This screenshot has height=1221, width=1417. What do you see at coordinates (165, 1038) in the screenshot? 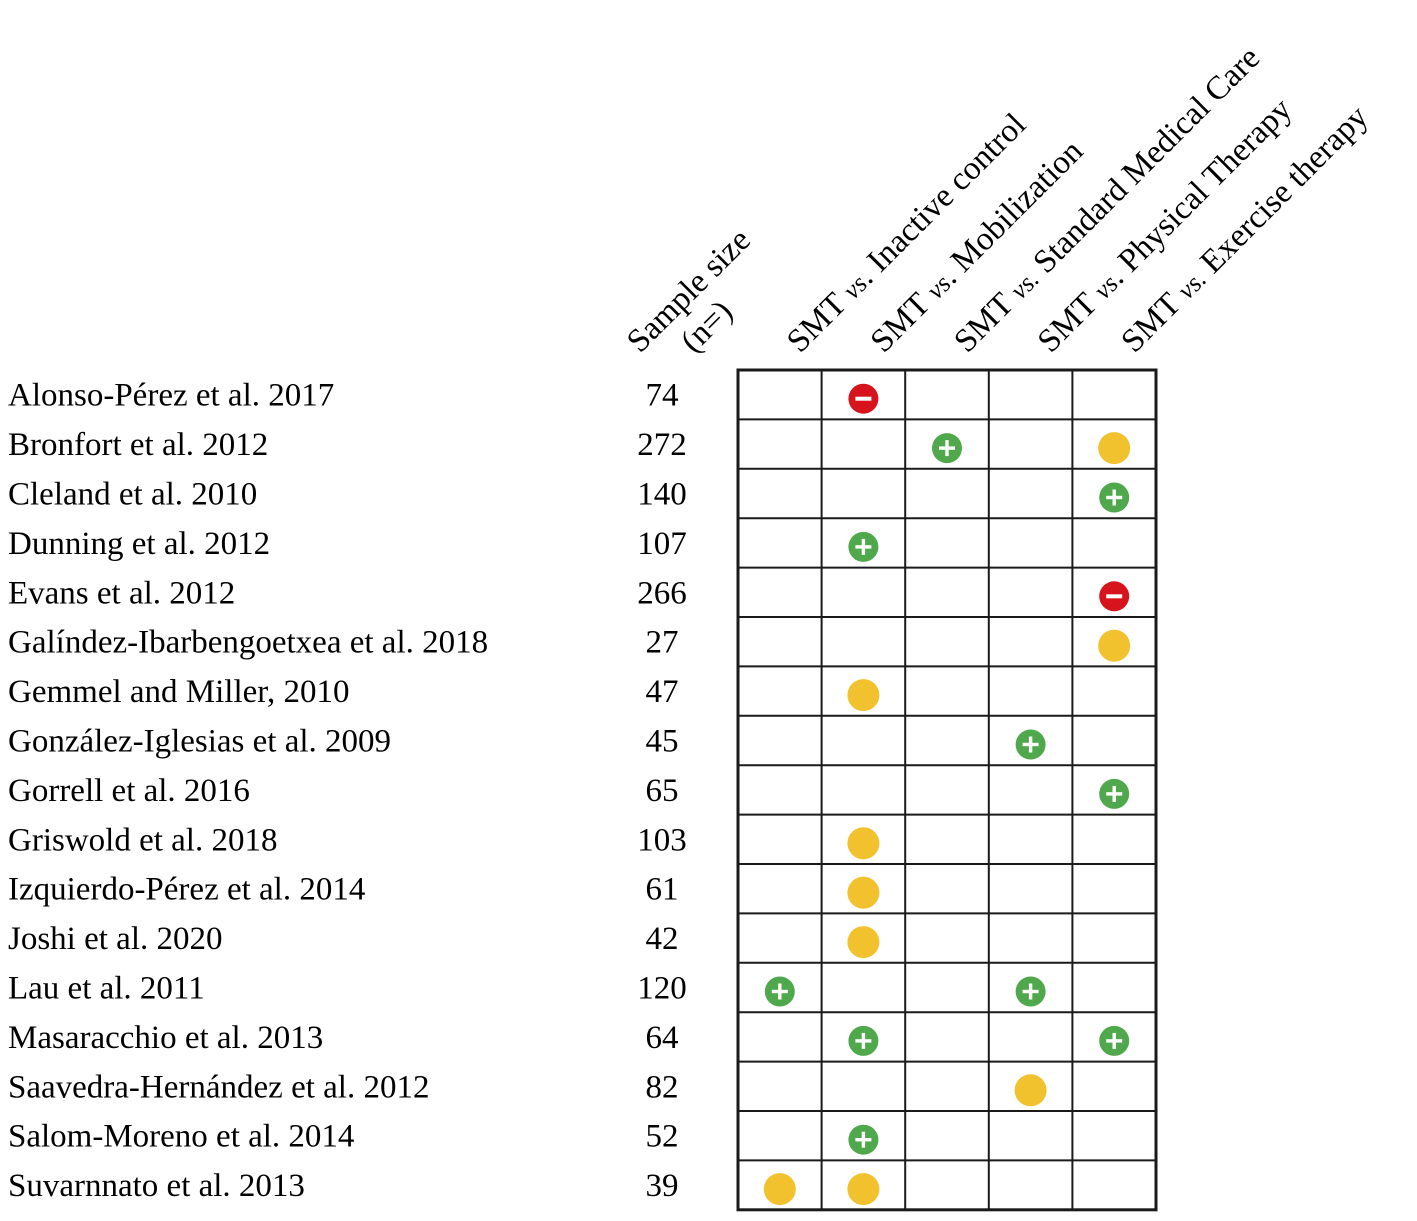
I see `study-label: Masaracchio et al. 2013` at bounding box center [165, 1038].